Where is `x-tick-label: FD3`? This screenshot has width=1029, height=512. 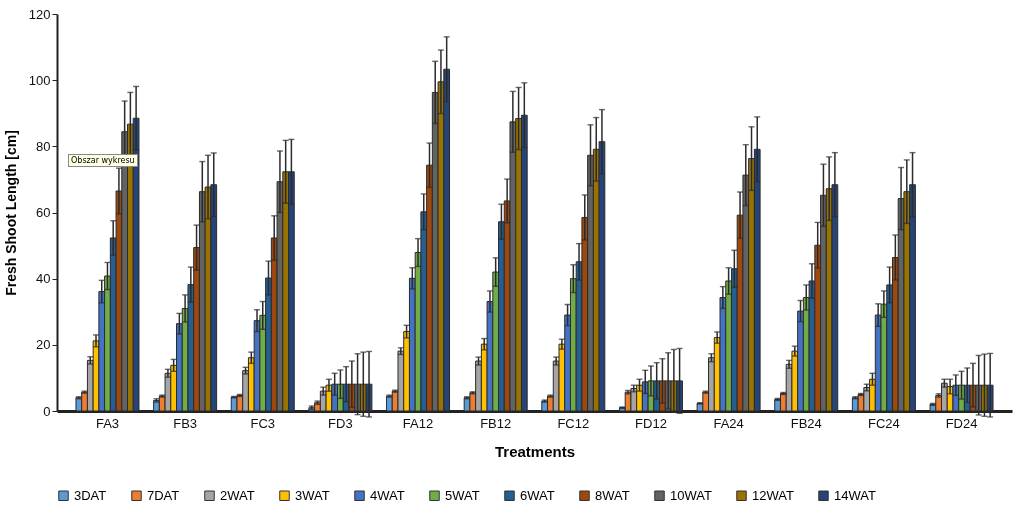 x-tick-label: FD3 is located at coordinates (340, 423).